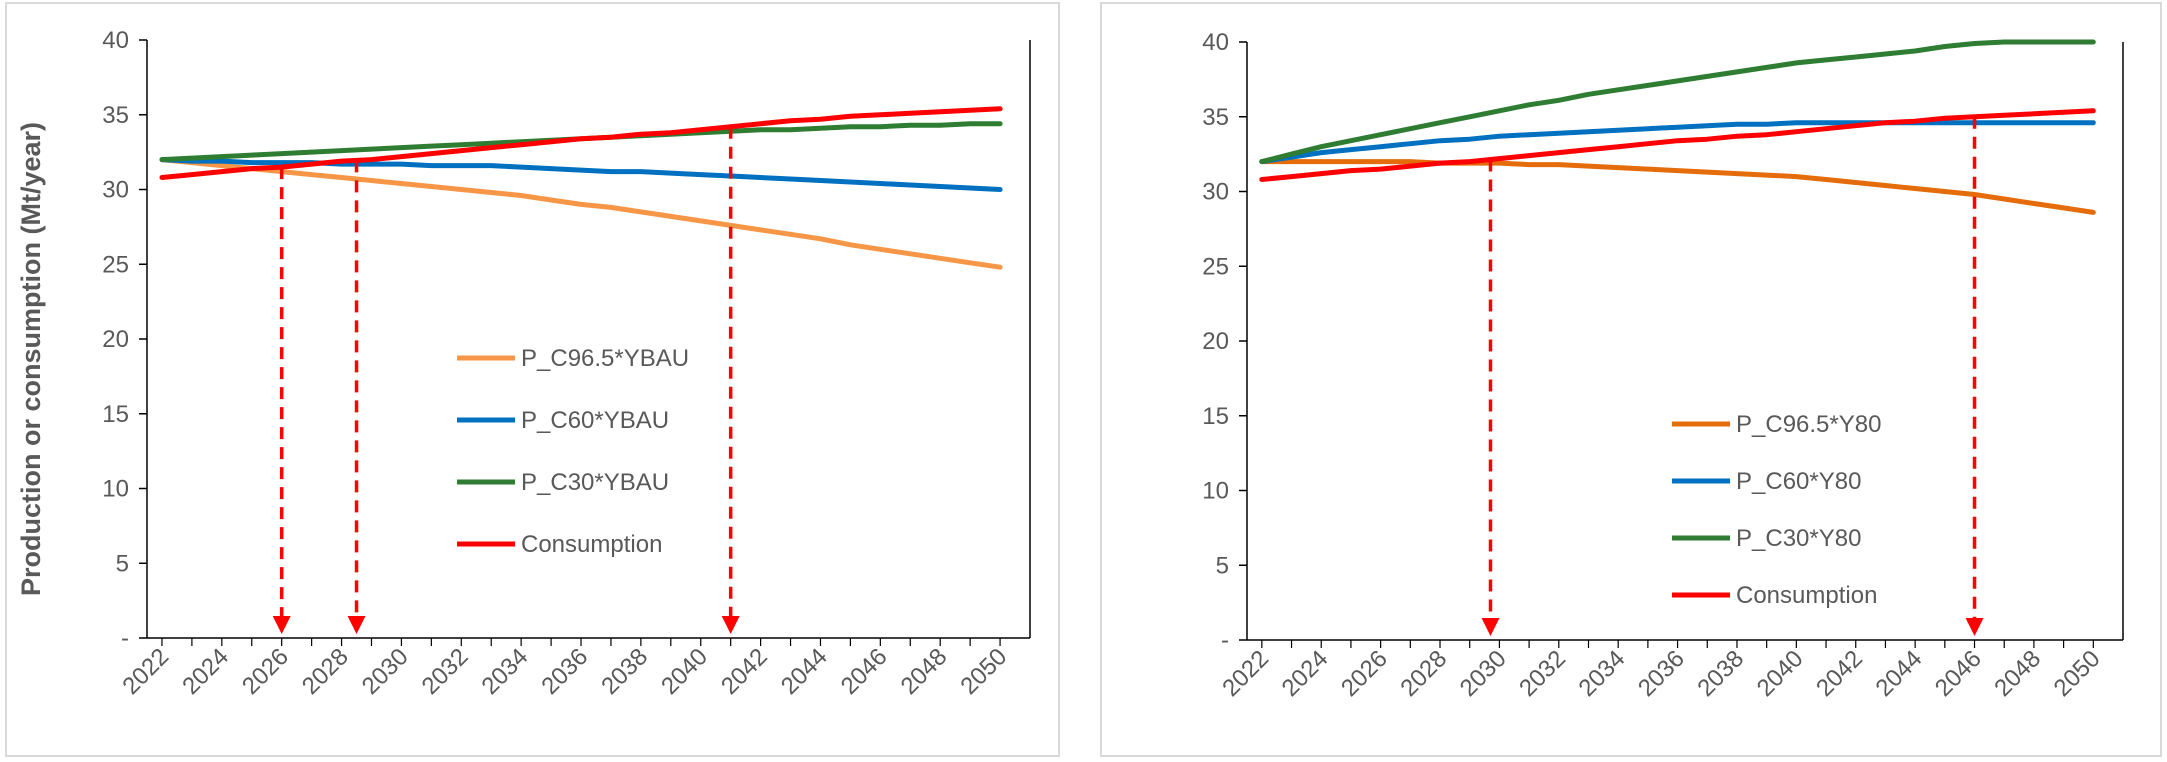  I want to click on series-line-p-c30-ybau, so click(581, 142).